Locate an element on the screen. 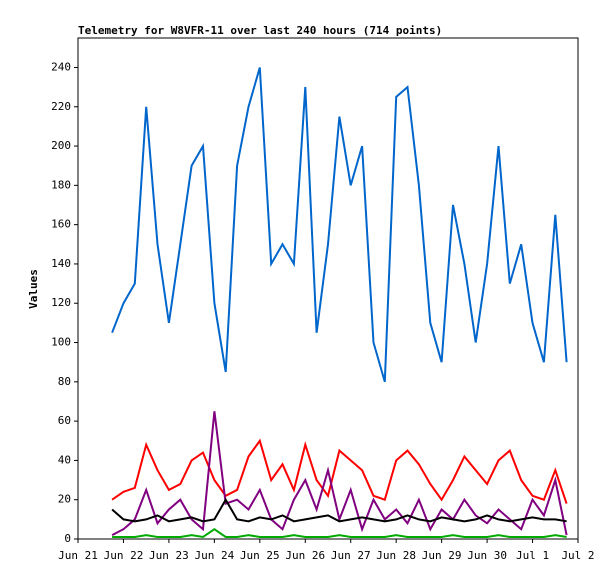 This screenshot has height=579, width=615. y-tick-label: 140 is located at coordinates (61, 263).